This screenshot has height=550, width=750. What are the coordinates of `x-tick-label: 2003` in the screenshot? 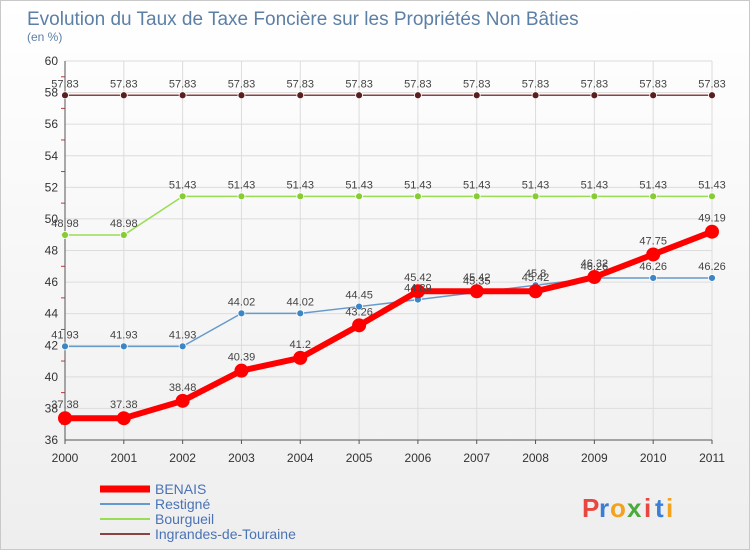 It's located at (241, 458).